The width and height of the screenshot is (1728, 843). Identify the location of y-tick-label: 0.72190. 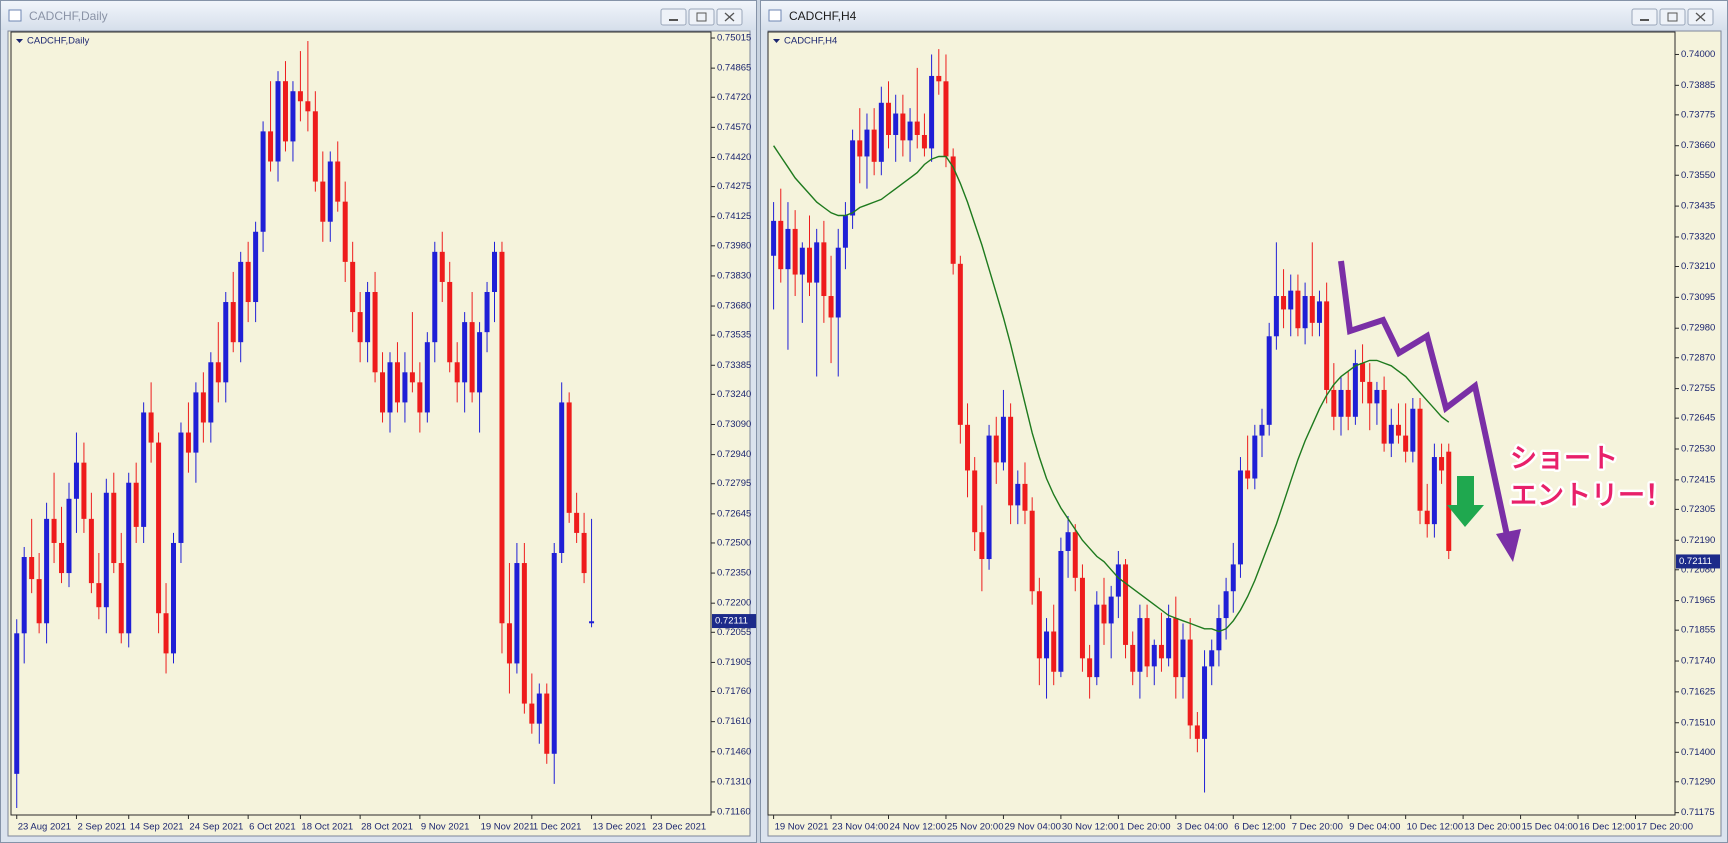
(1698, 540).